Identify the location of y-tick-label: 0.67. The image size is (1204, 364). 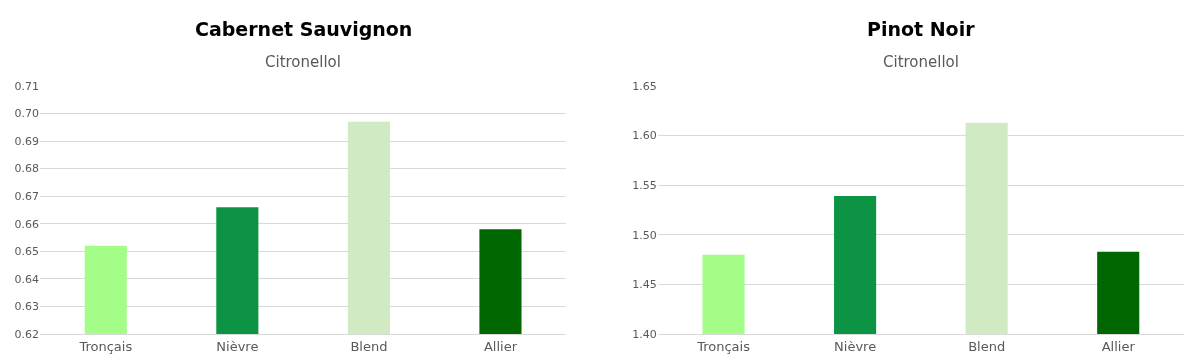
(26, 197).